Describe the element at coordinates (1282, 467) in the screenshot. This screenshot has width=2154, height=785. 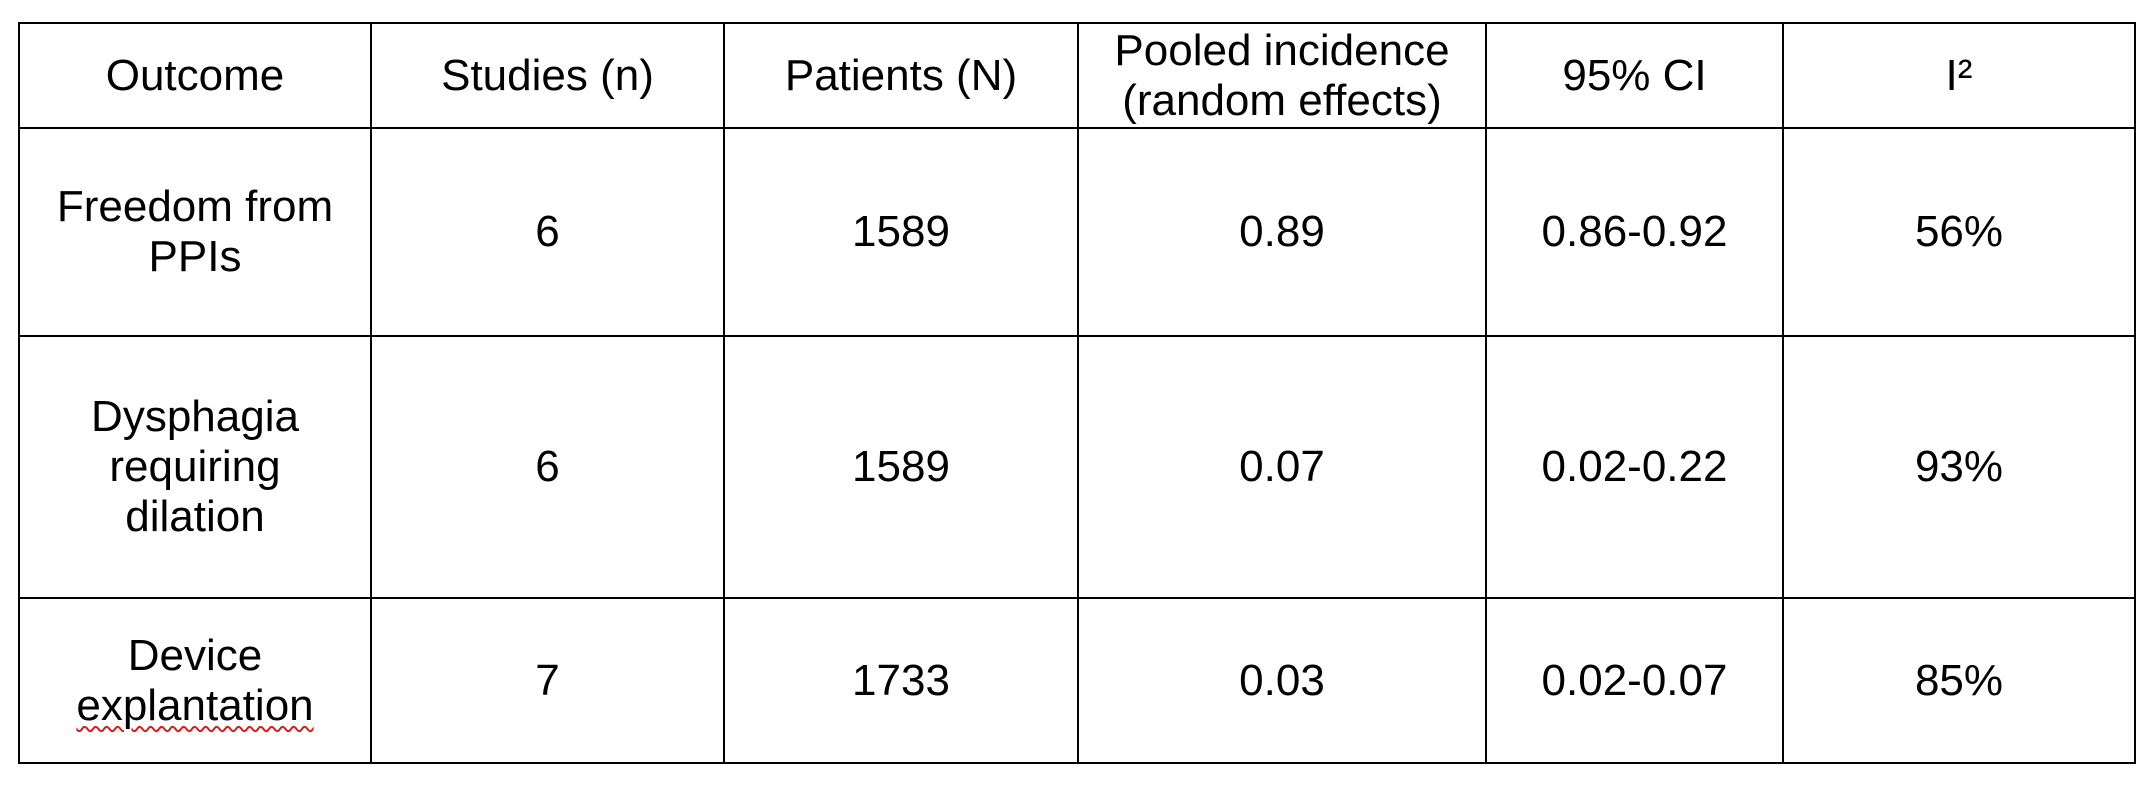
I see `cell-pooled-incidence: 0.07` at that location.